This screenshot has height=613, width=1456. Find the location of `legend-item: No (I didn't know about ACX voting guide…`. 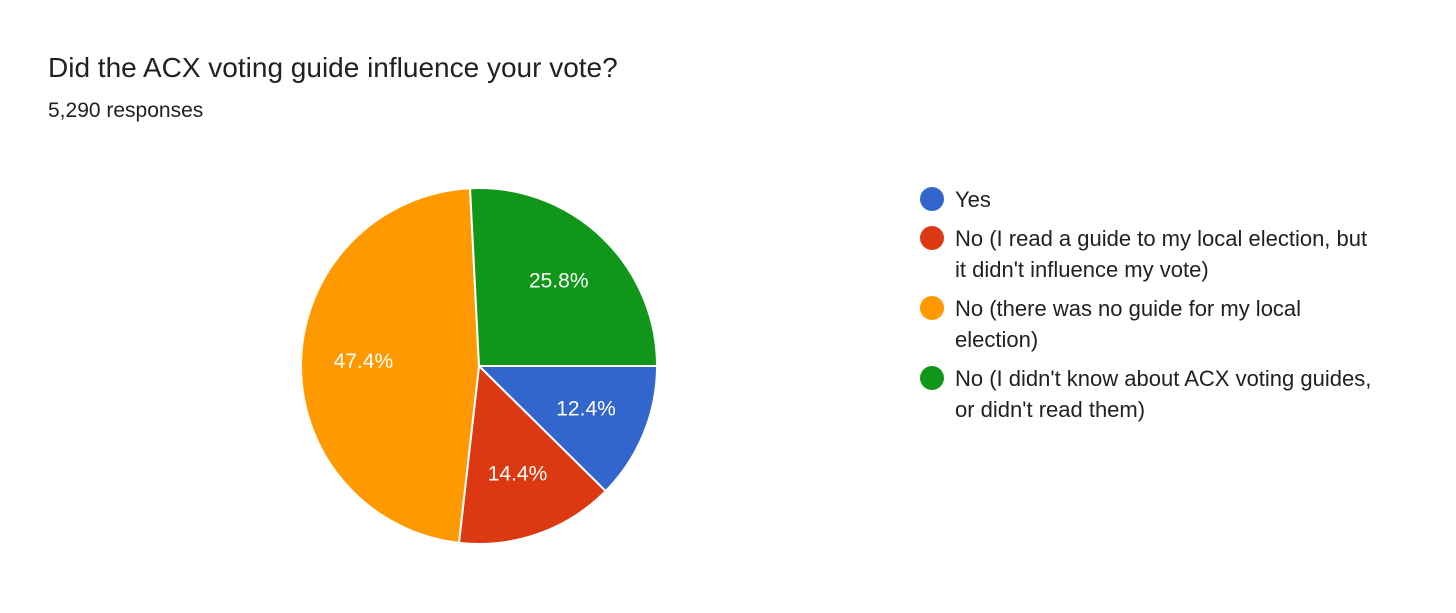

legend-item: No (I didn't know about ACX voting guide… is located at coordinates (1150, 394).